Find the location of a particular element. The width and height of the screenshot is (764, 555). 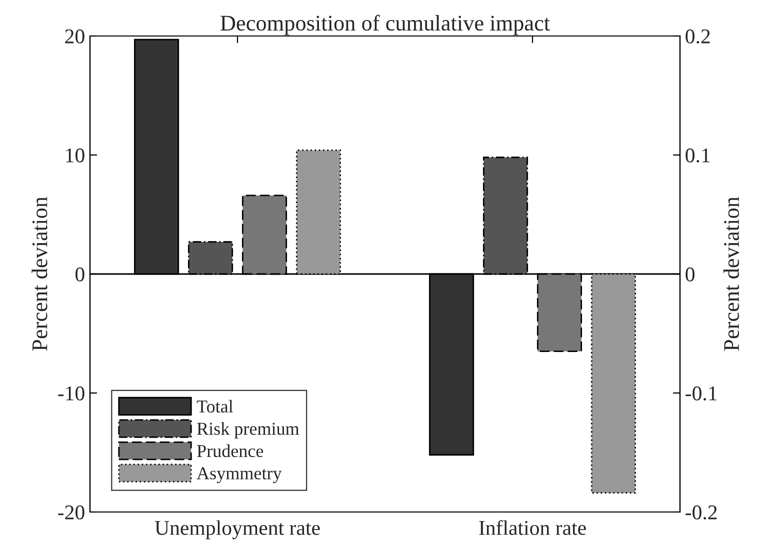

y2-tick-label: 0 is located at coordinates (690, 274).